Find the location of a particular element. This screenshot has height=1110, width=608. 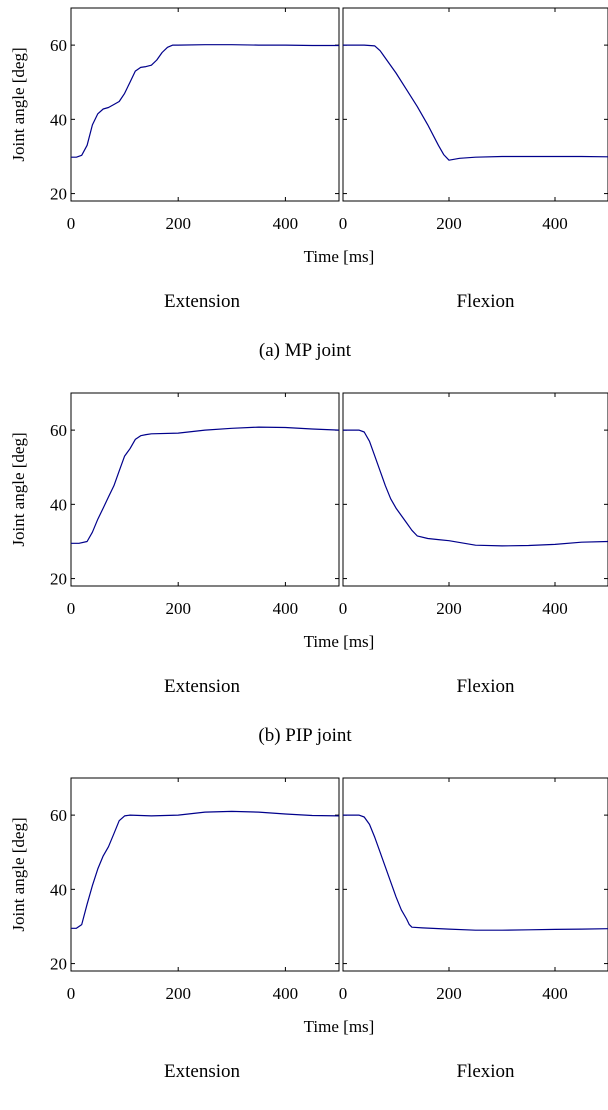

subplot-2-0: 20 40 60 0 200 400 Extension is located at coordinates (195, 929).